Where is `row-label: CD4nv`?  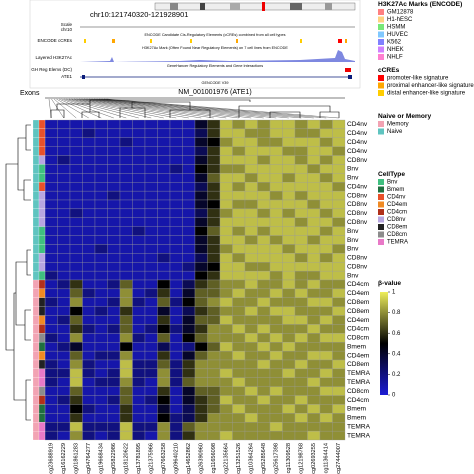
row-label: CD4nv is located at coordinates (357, 124).